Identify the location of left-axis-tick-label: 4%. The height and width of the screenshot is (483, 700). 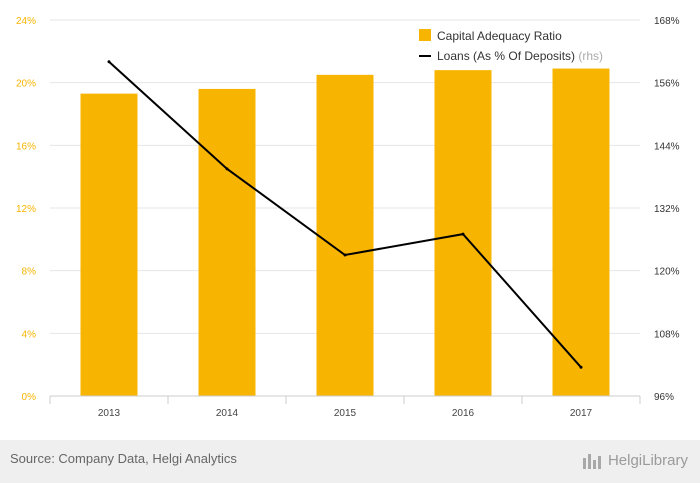
(29, 334).